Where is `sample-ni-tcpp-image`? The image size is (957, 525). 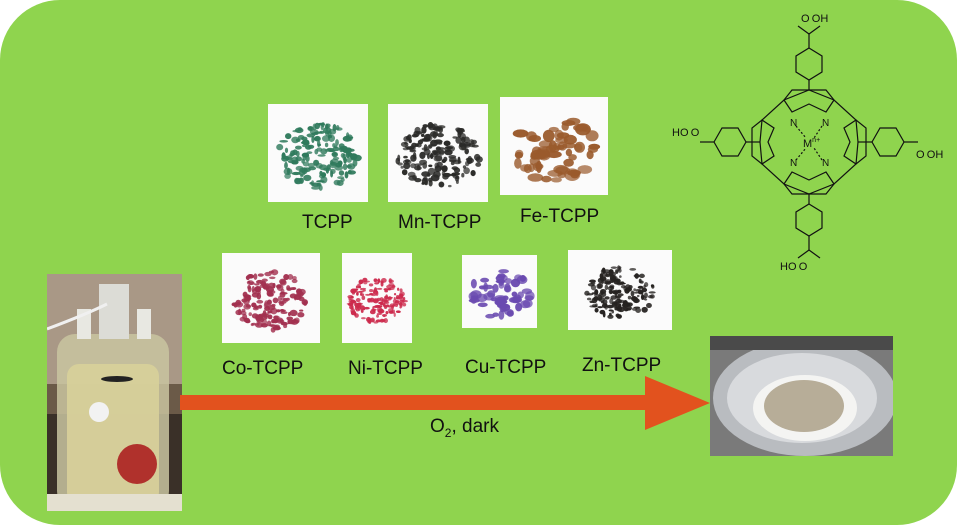
sample-ni-tcpp-image is located at coordinates (377, 298).